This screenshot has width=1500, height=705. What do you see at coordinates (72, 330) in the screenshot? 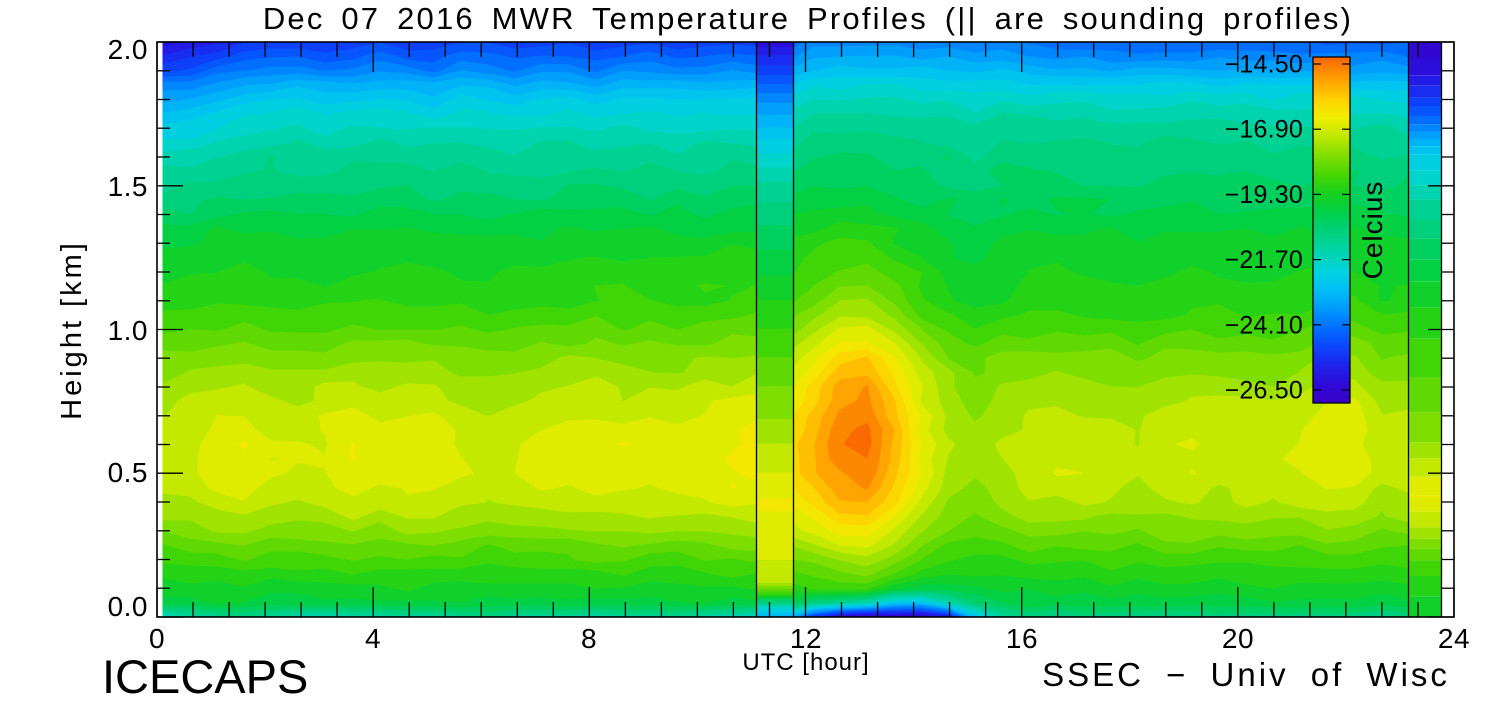
I see `svg-text: Height [km]` at bounding box center [72, 330].